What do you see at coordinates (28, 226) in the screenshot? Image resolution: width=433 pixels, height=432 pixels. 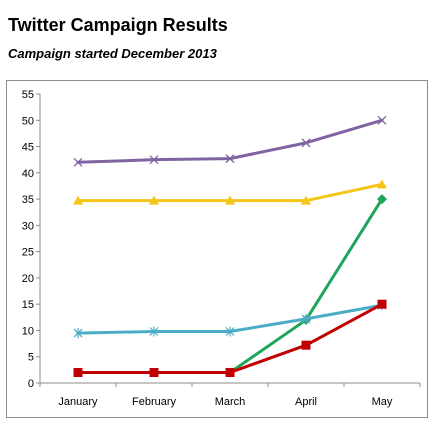 I see `y-tick-label: 30` at bounding box center [28, 226].